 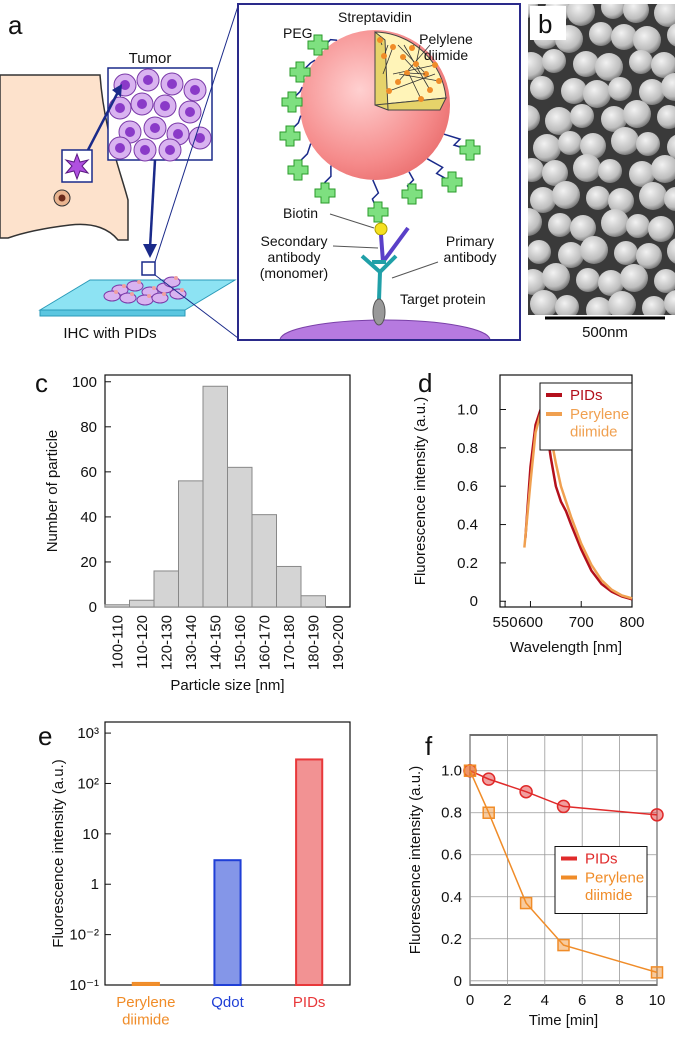 I want to click on streptavidin, so click(x=380, y=128).